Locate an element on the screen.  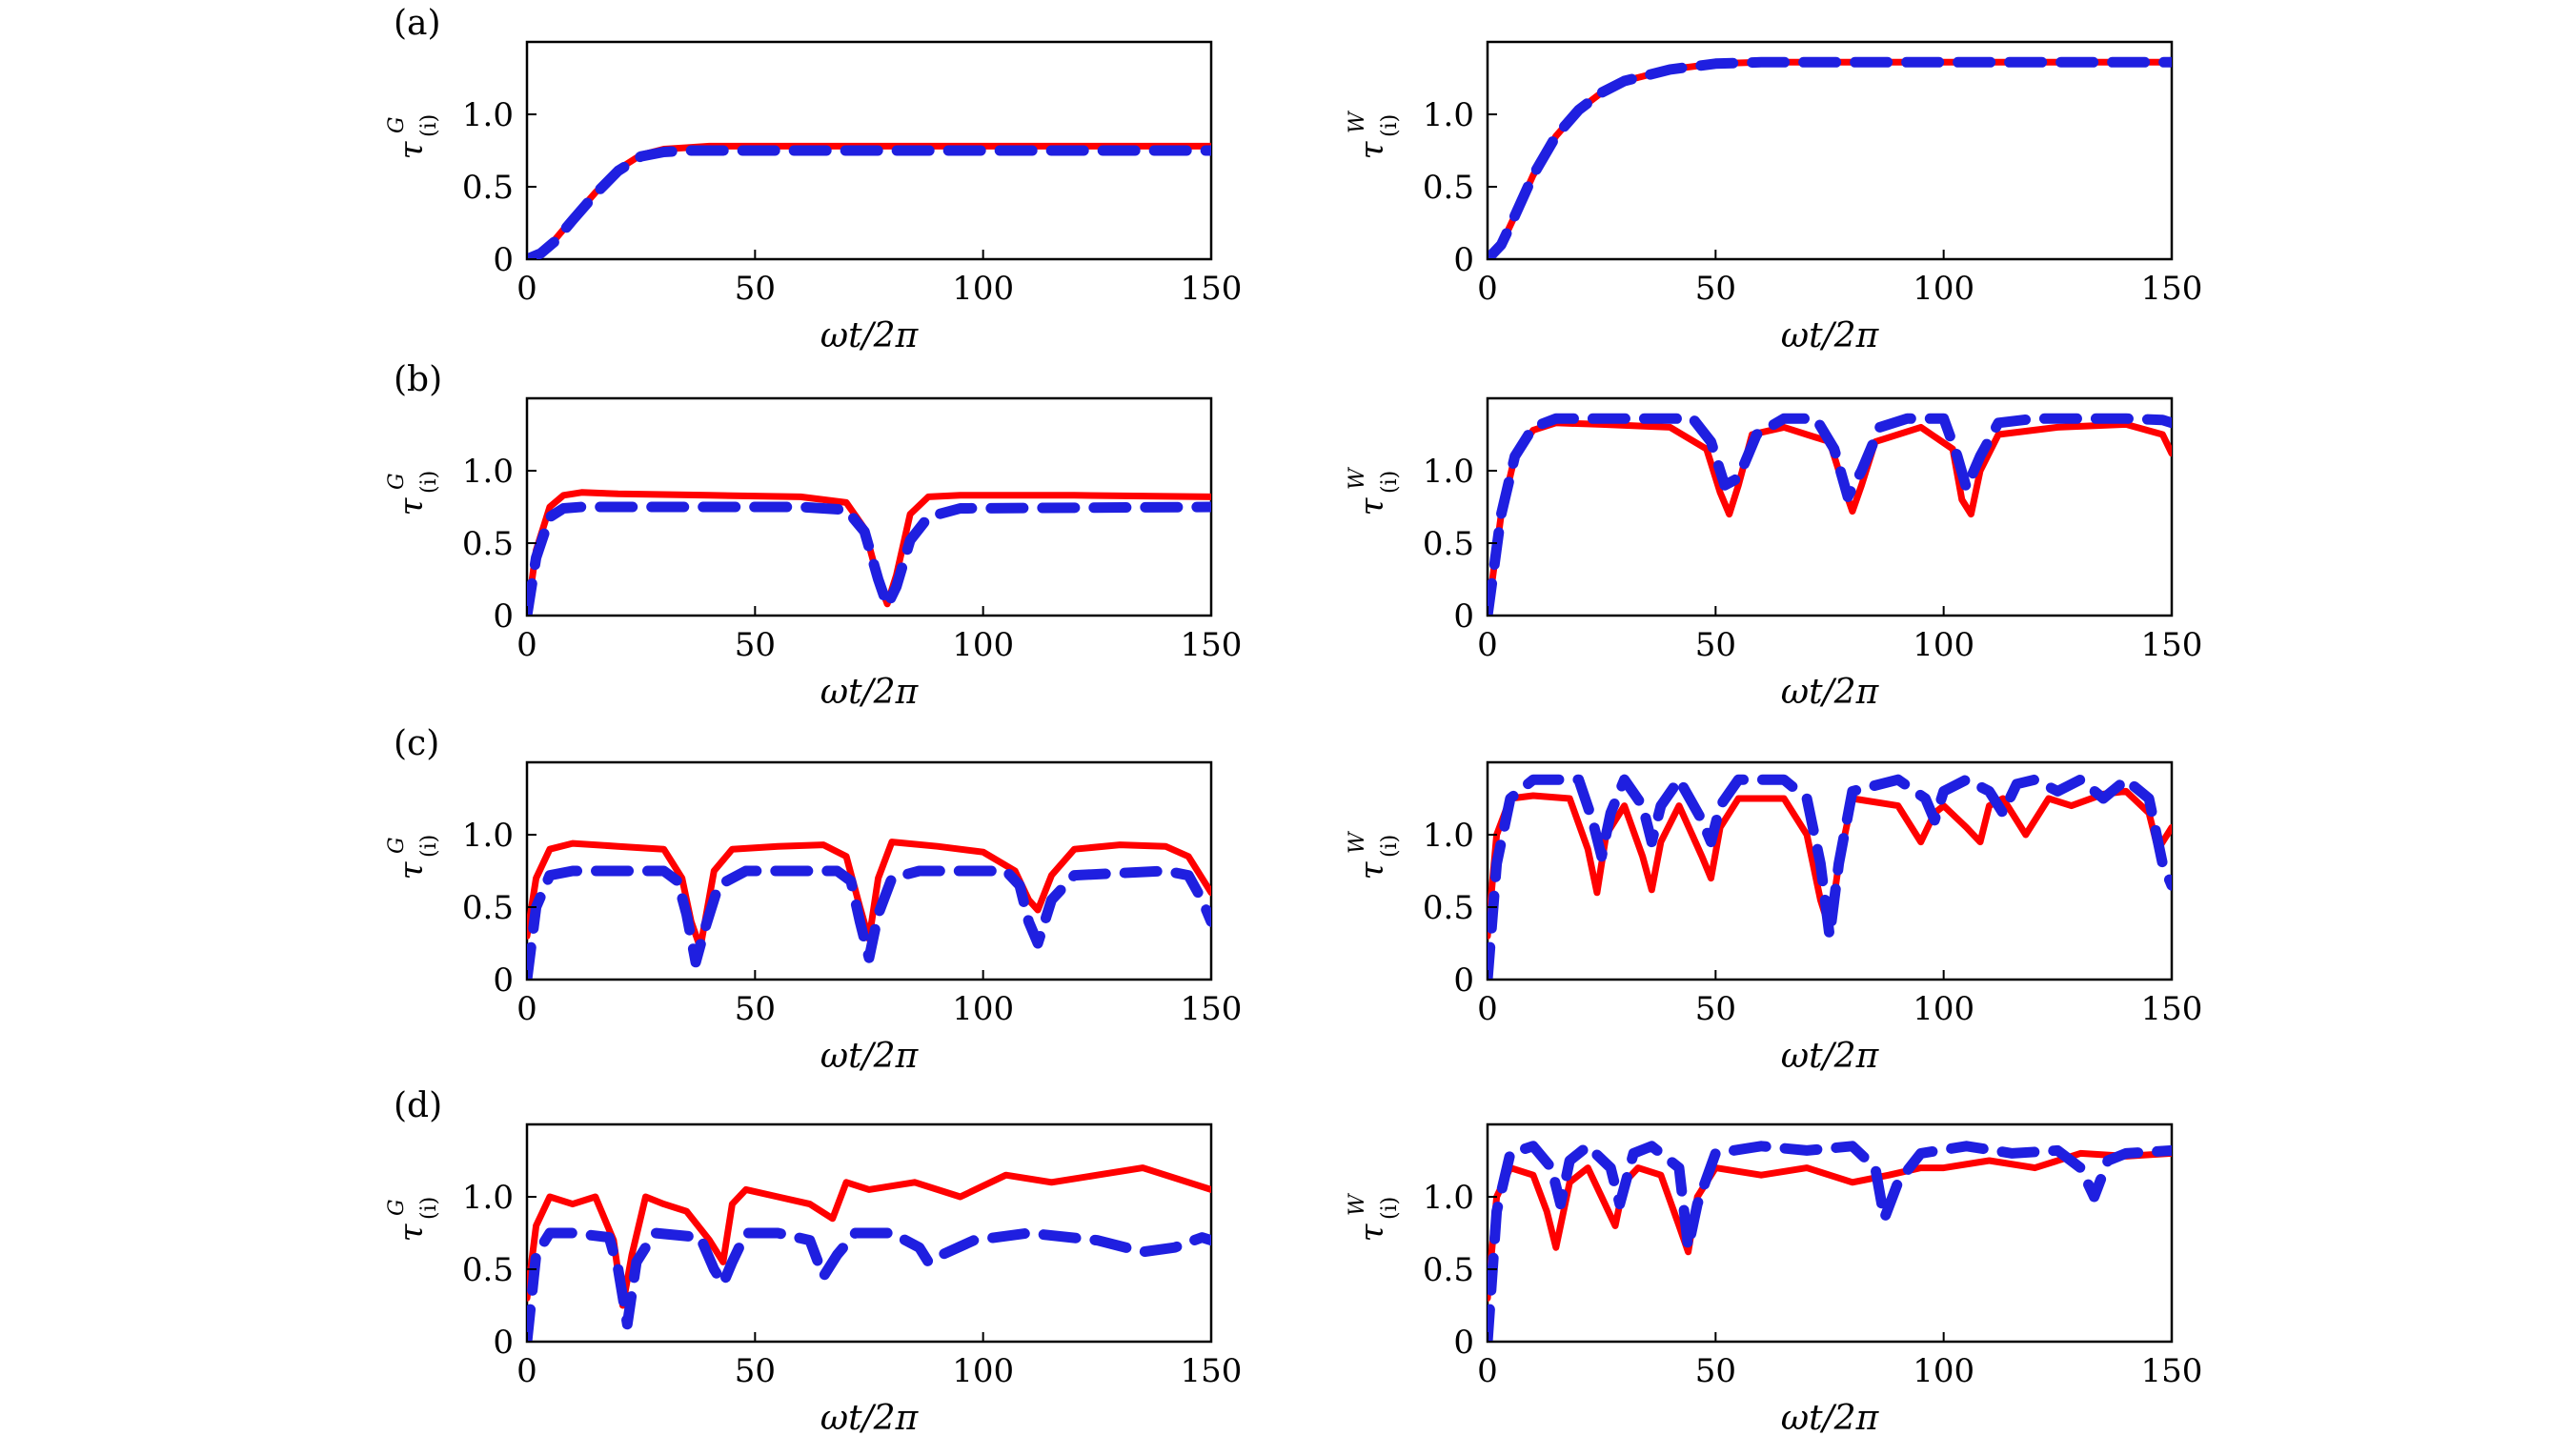
panel-7: 0 50 100 150 0 0.5 1.0 ωt/2π τG (i) (d) is located at coordinates (813, 1262).